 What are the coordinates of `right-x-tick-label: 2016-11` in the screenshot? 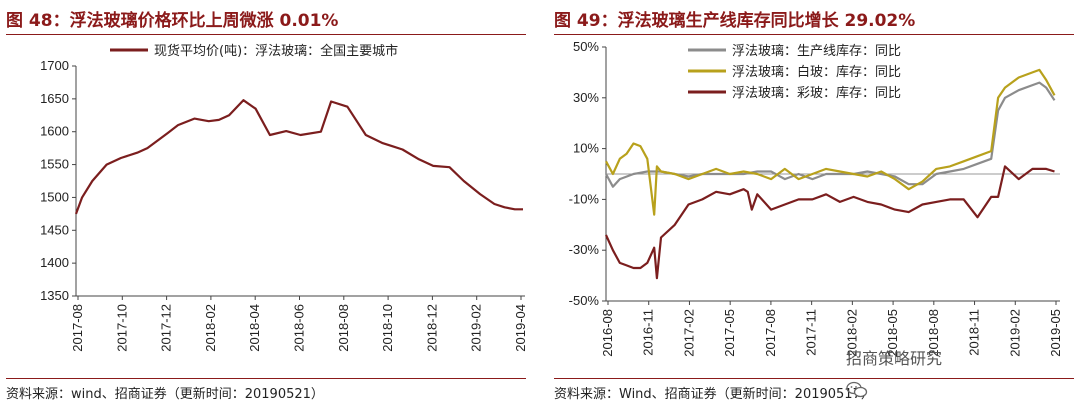 It's located at (648, 332).